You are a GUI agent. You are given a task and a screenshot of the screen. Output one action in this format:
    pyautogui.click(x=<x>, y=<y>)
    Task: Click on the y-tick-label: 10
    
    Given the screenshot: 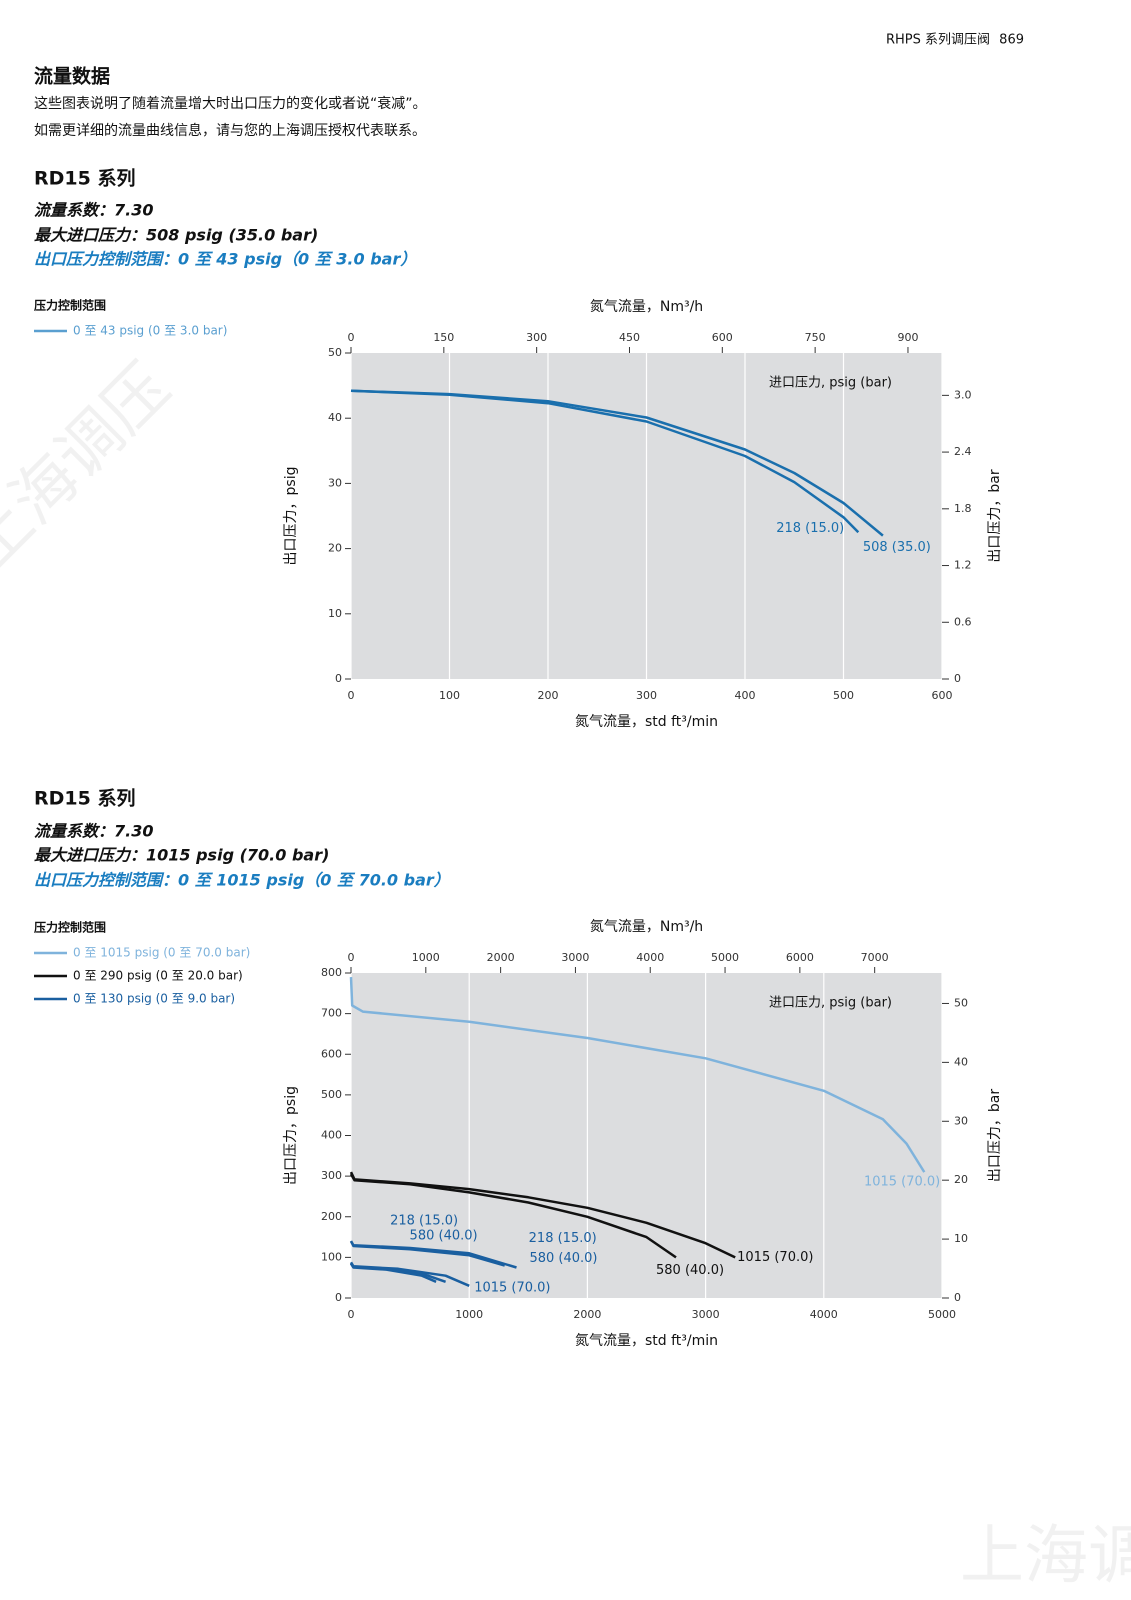 What is the action you would take?
    pyautogui.click(x=335, y=613)
    